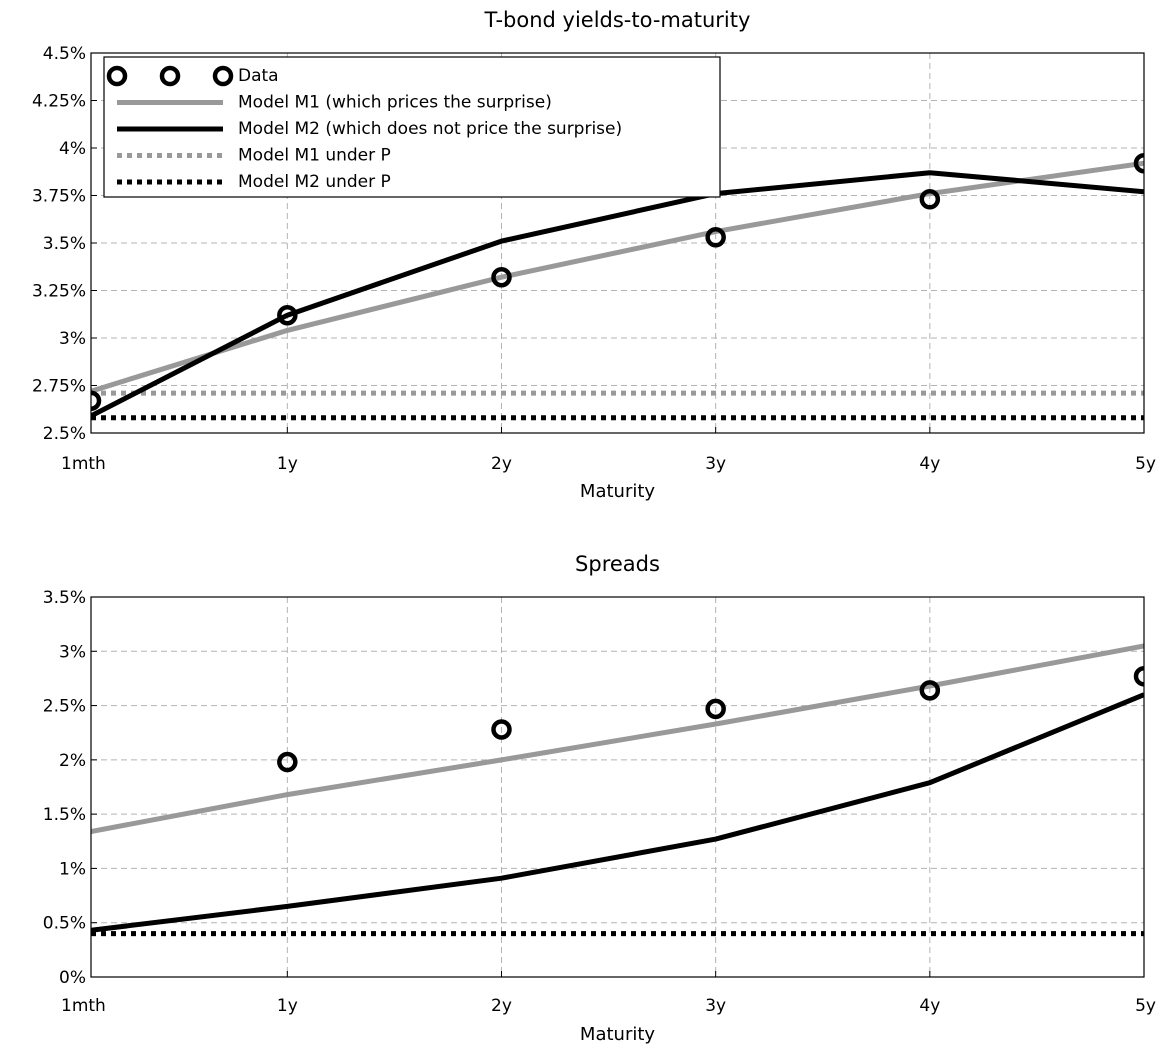 The image size is (1163, 1050). Describe the element at coordinates (314, 182) in the screenshot. I see `legend-label: Model M2 under P` at that location.